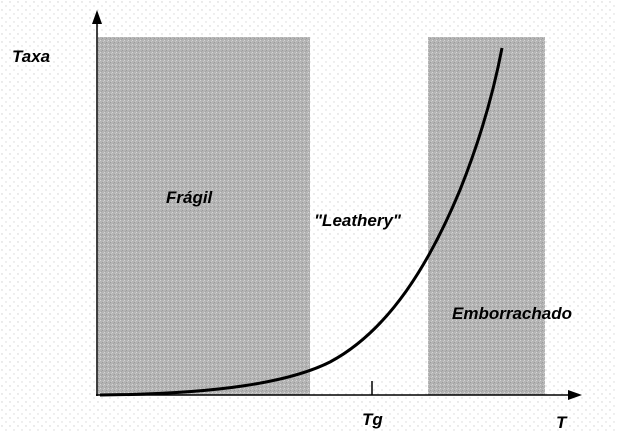 Image resolution: width=617 pixels, height=433 pixels. What do you see at coordinates (358, 220) in the screenshot?
I see `region-label: "Leathery"` at bounding box center [358, 220].